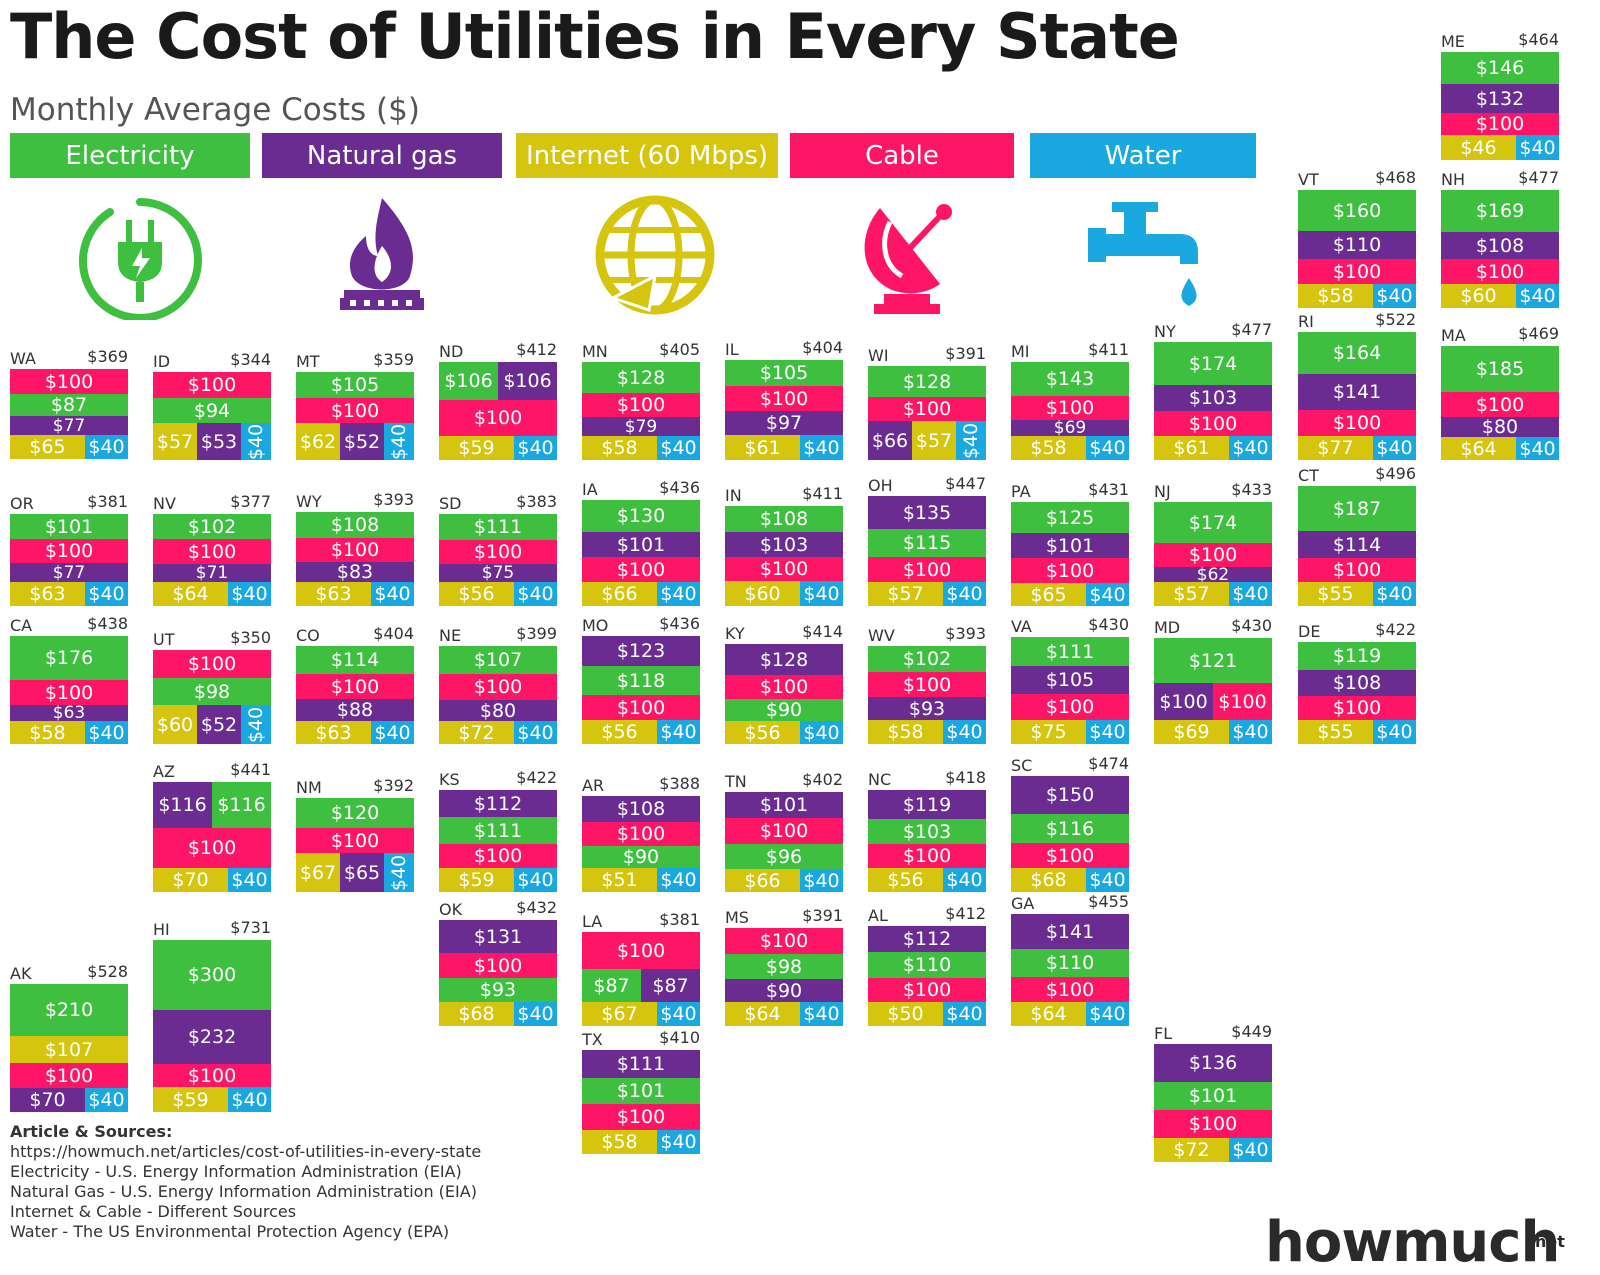 The image size is (1600, 1275). Describe the element at coordinates (1183, 701) in the screenshot. I see `cost-cell-g: $100` at that location.